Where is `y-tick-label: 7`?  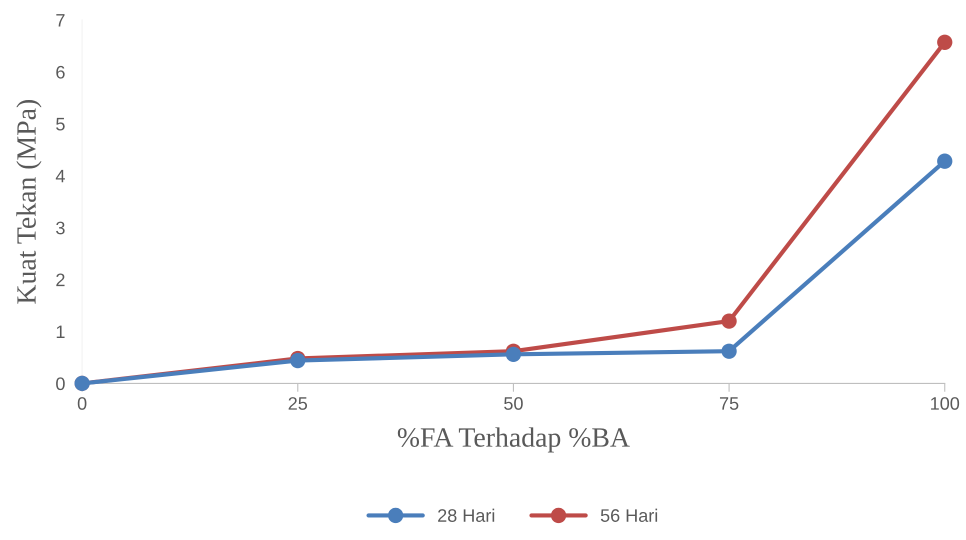
y-tick-label: 7 is located at coordinates (60, 20).